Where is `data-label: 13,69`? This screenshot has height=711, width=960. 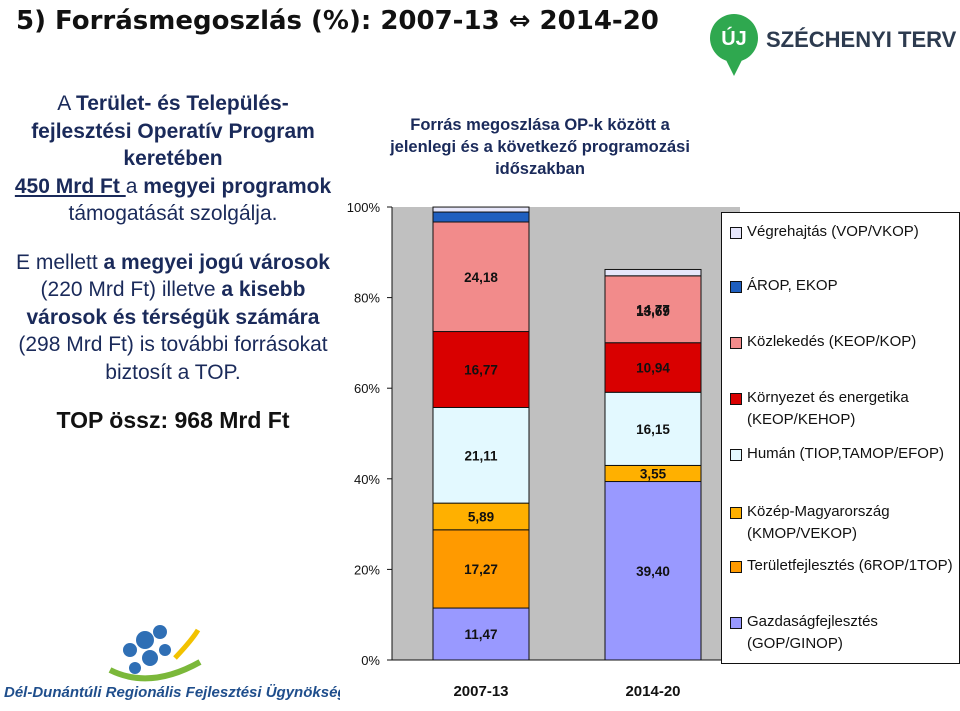 data-label: 13,69 is located at coordinates (653, 311).